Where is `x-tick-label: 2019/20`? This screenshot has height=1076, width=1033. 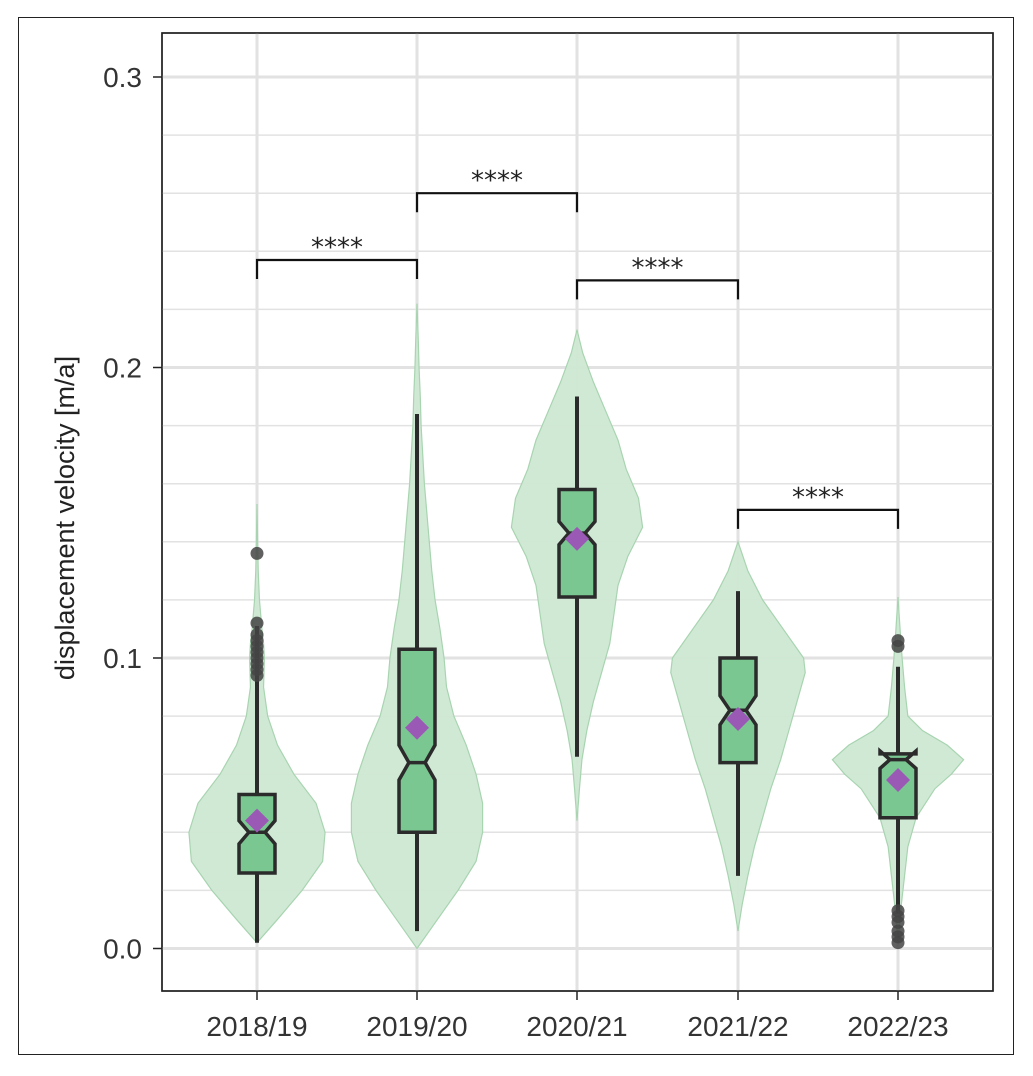
x-tick-label: 2019/20 is located at coordinates (416, 1026).